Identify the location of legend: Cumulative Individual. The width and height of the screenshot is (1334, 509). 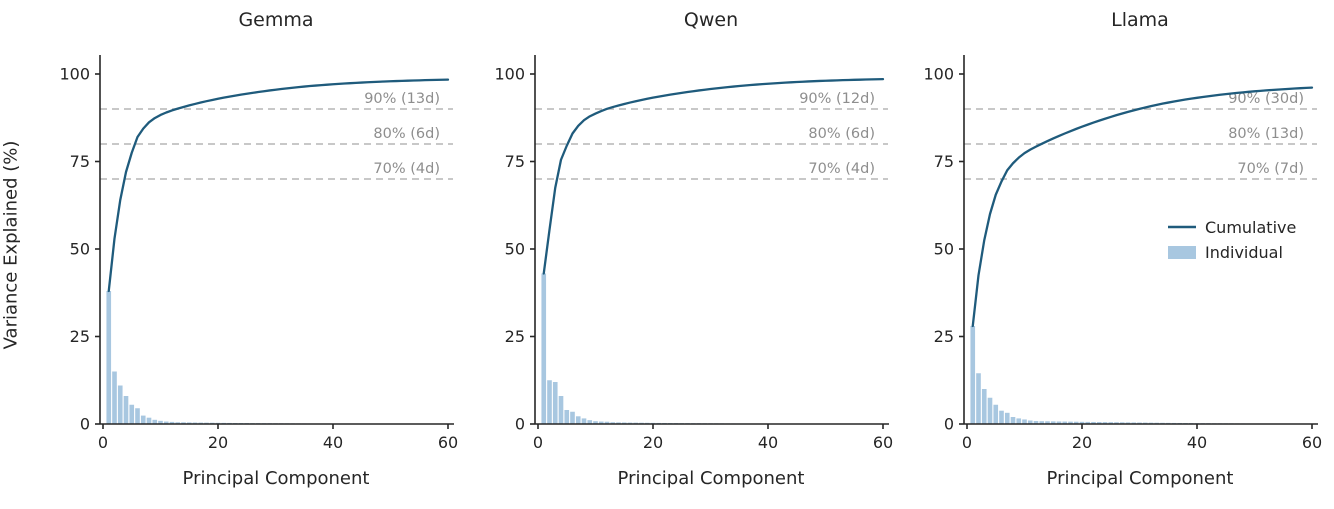
(1232, 240).